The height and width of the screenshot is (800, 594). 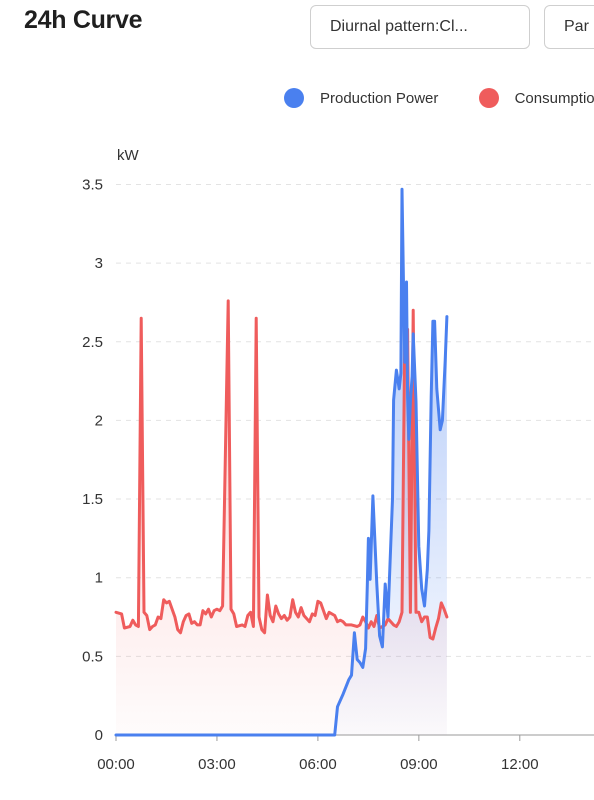 What do you see at coordinates (92, 656) in the screenshot?
I see `y-tick-label: 0.5` at bounding box center [92, 656].